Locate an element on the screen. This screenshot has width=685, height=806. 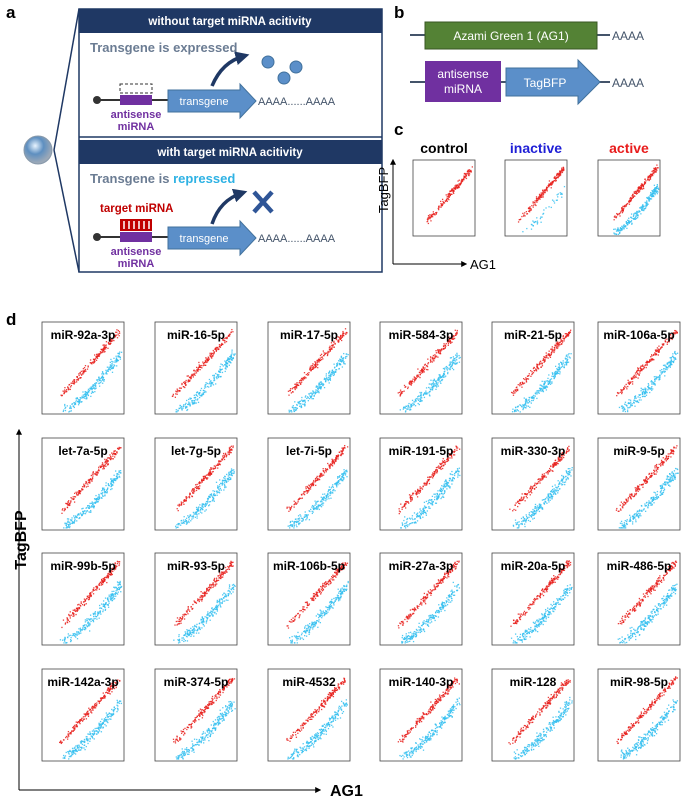
antisense-site is located at coordinates (136, 237).